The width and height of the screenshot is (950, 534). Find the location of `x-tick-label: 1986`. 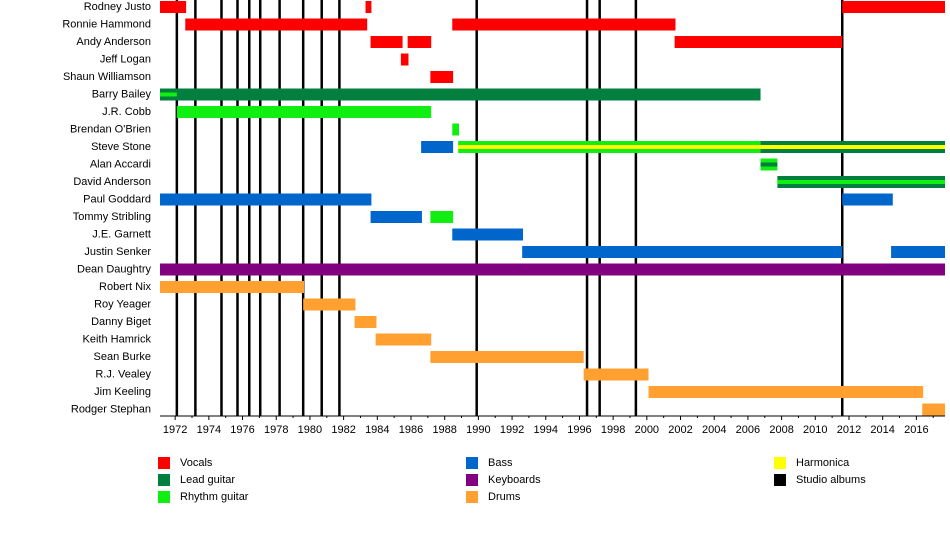

x-tick-label: 1986 is located at coordinates (411, 430).